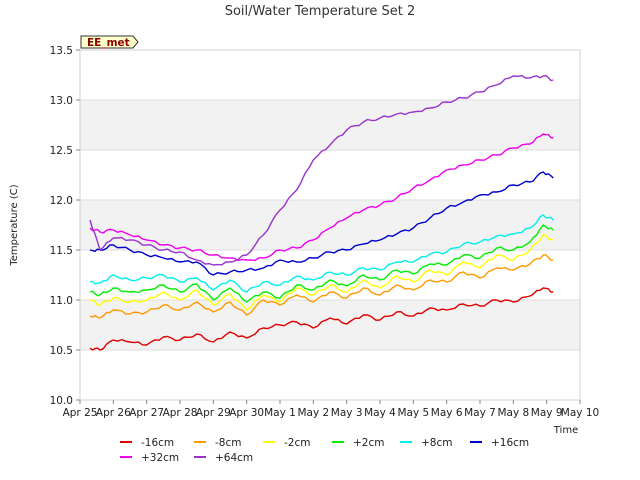 This screenshot has height=480, width=640. I want to click on x-tick-label: Apr 30, so click(246, 413).